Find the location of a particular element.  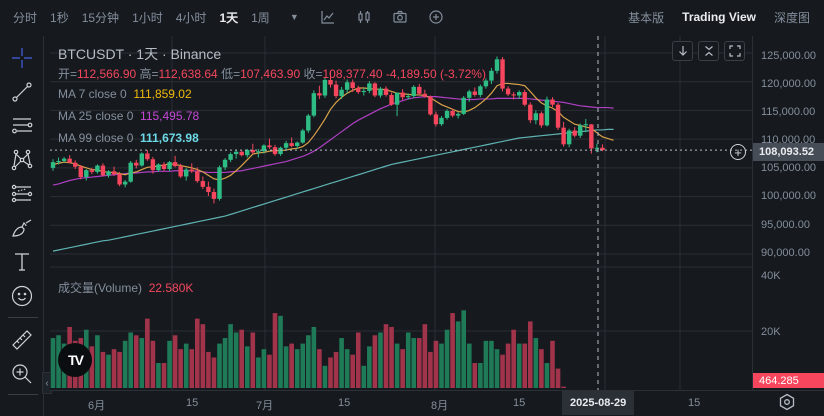

price-tick: 90,000.00 is located at coordinates (785, 253).